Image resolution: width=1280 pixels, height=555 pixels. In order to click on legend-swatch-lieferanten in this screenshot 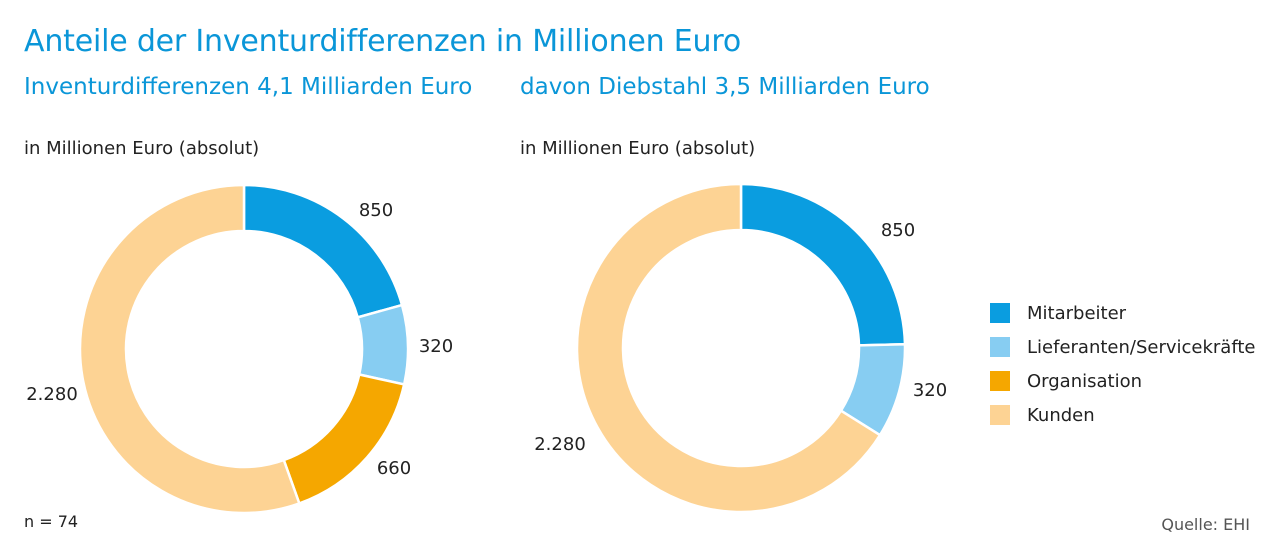, I will do `click(1000, 347)`.